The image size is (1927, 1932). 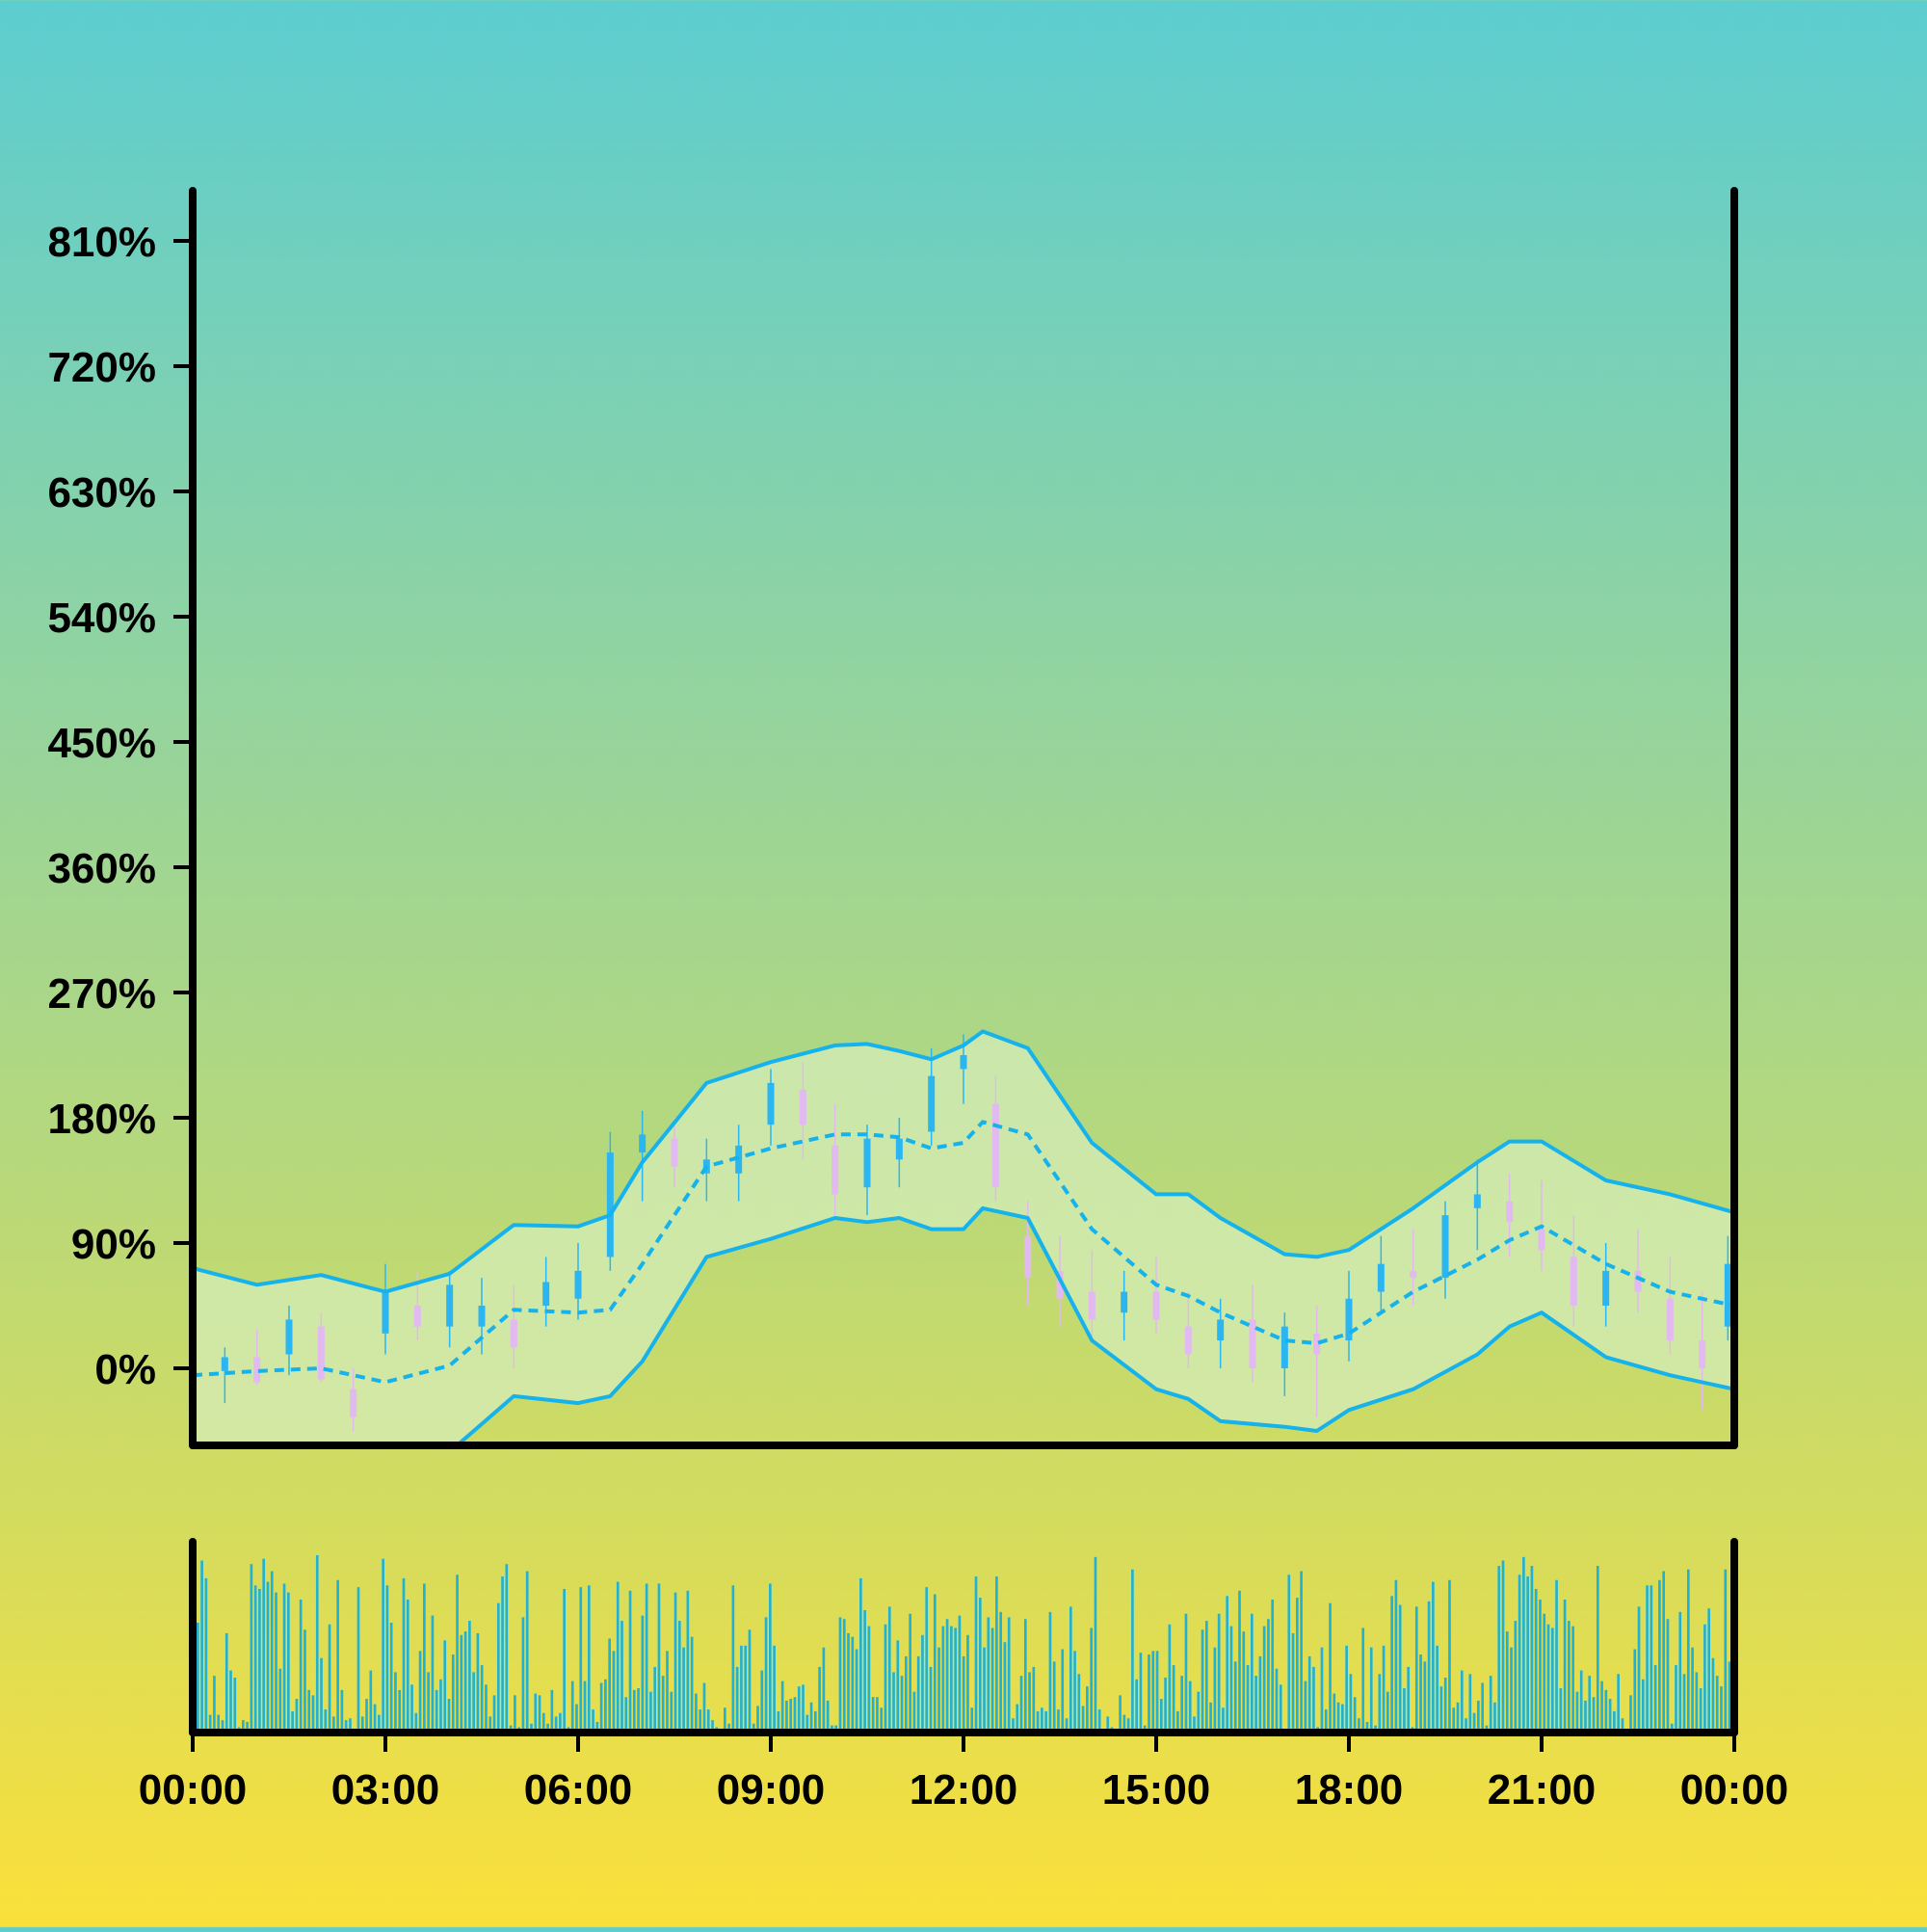 What do you see at coordinates (193, 1789) in the screenshot?
I see `x-tick-label: 00:00` at bounding box center [193, 1789].